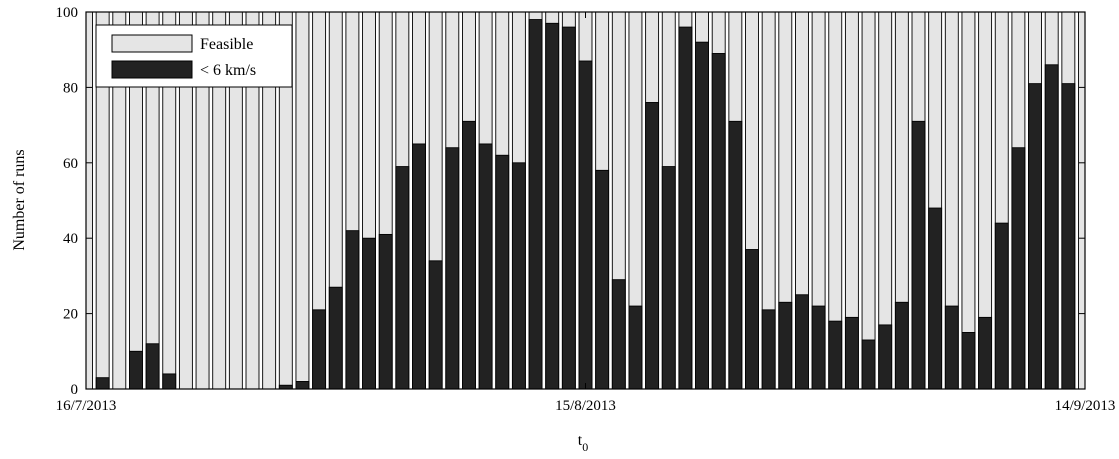  Describe the element at coordinates (194, 56) in the screenshot. I see `legend: Feasible < 6 km/s` at that location.